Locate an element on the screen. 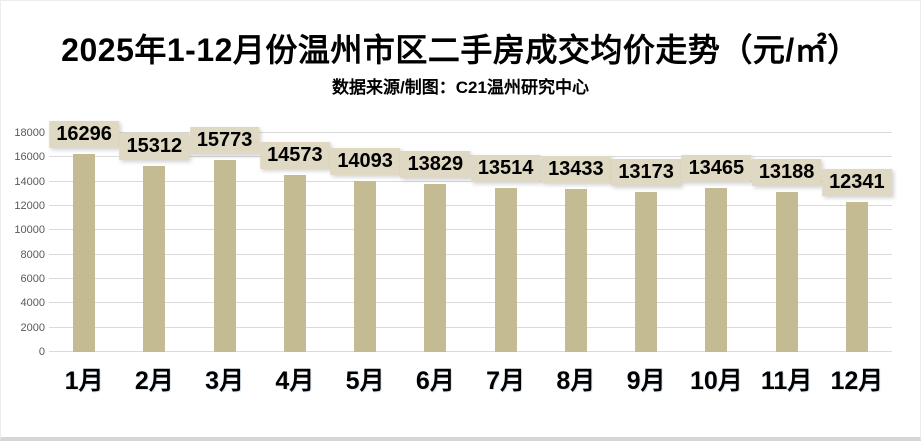 The width and height of the screenshot is (921, 441). x-axis-label-3月: 3月 is located at coordinates (225, 381).